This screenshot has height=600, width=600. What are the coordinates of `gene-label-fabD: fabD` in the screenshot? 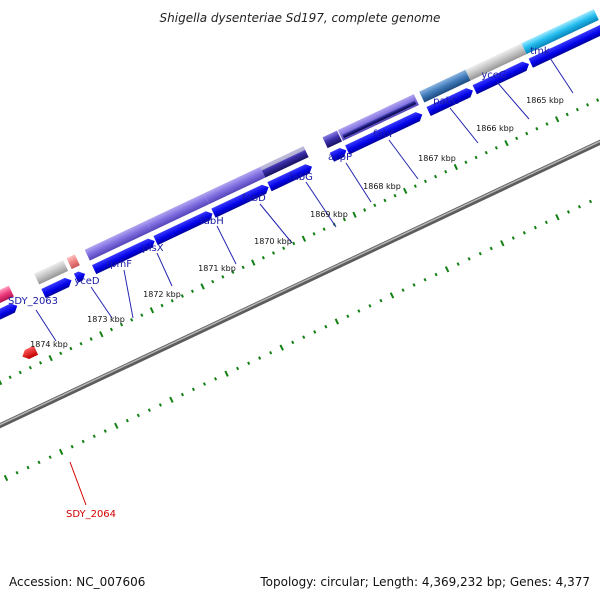 It's located at (254, 198).